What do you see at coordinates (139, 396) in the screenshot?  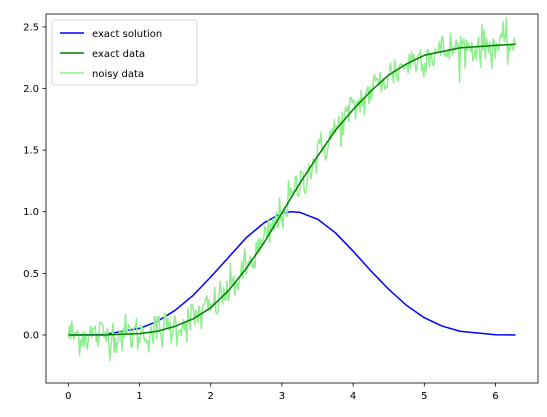 I see `x-tick-label: 1` at bounding box center [139, 396].